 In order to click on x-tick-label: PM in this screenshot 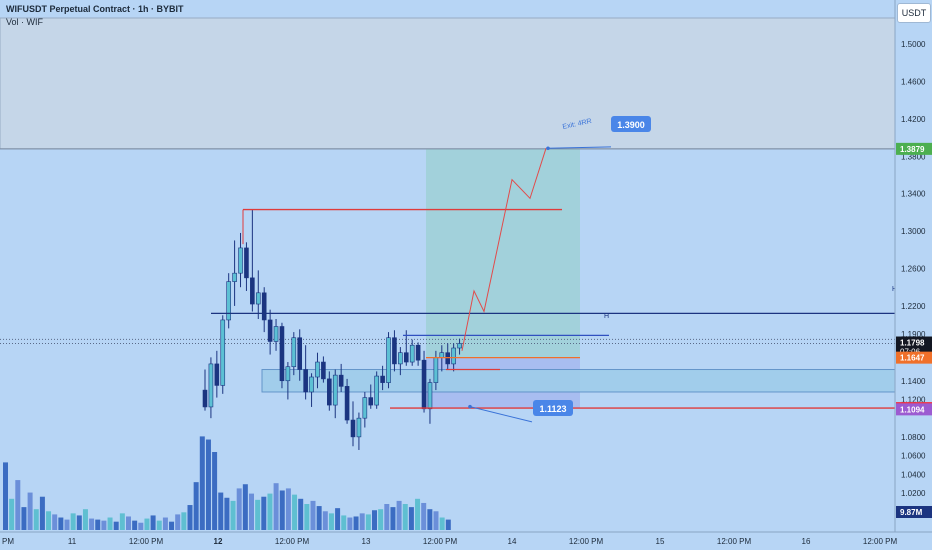, I will do `click(8, 541)`.